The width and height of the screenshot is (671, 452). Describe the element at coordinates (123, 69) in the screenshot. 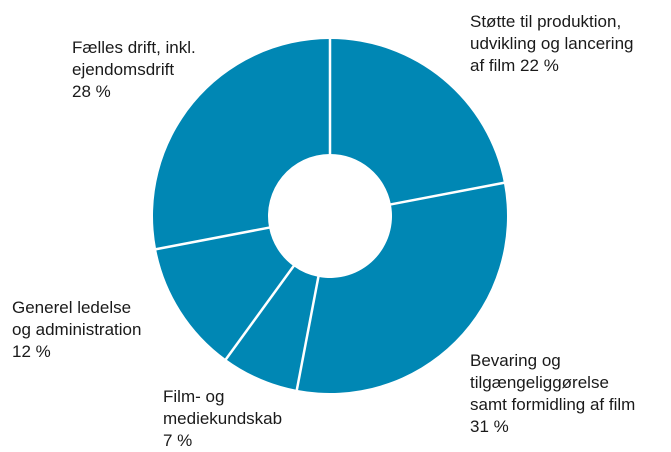

I see `label-line: ejendomsdrift` at that location.